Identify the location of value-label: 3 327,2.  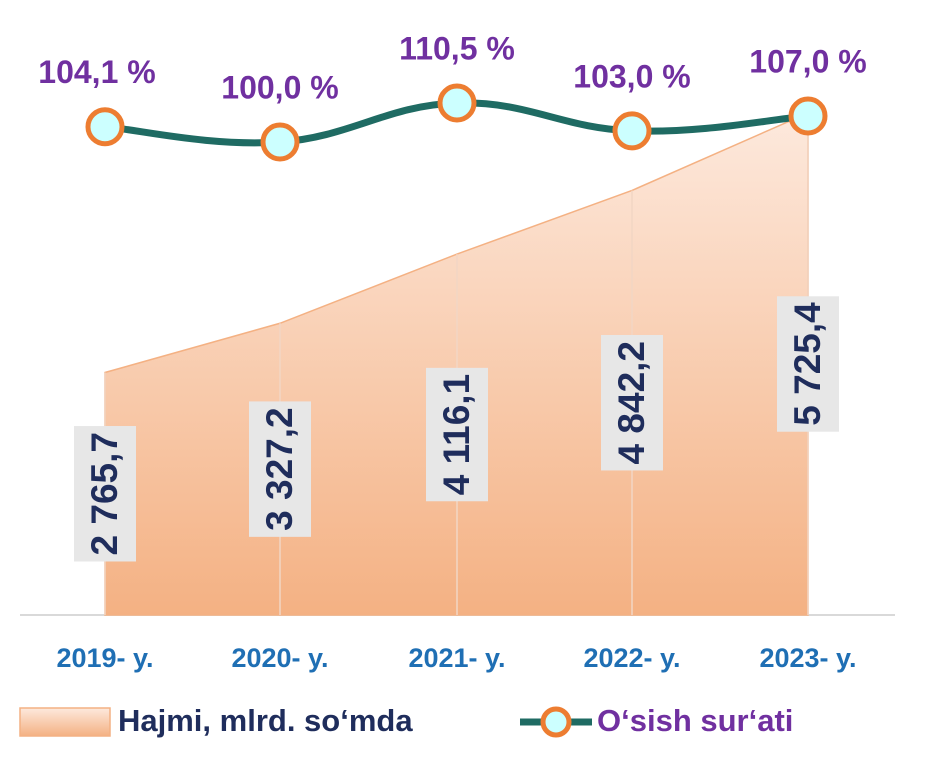
(279, 468).